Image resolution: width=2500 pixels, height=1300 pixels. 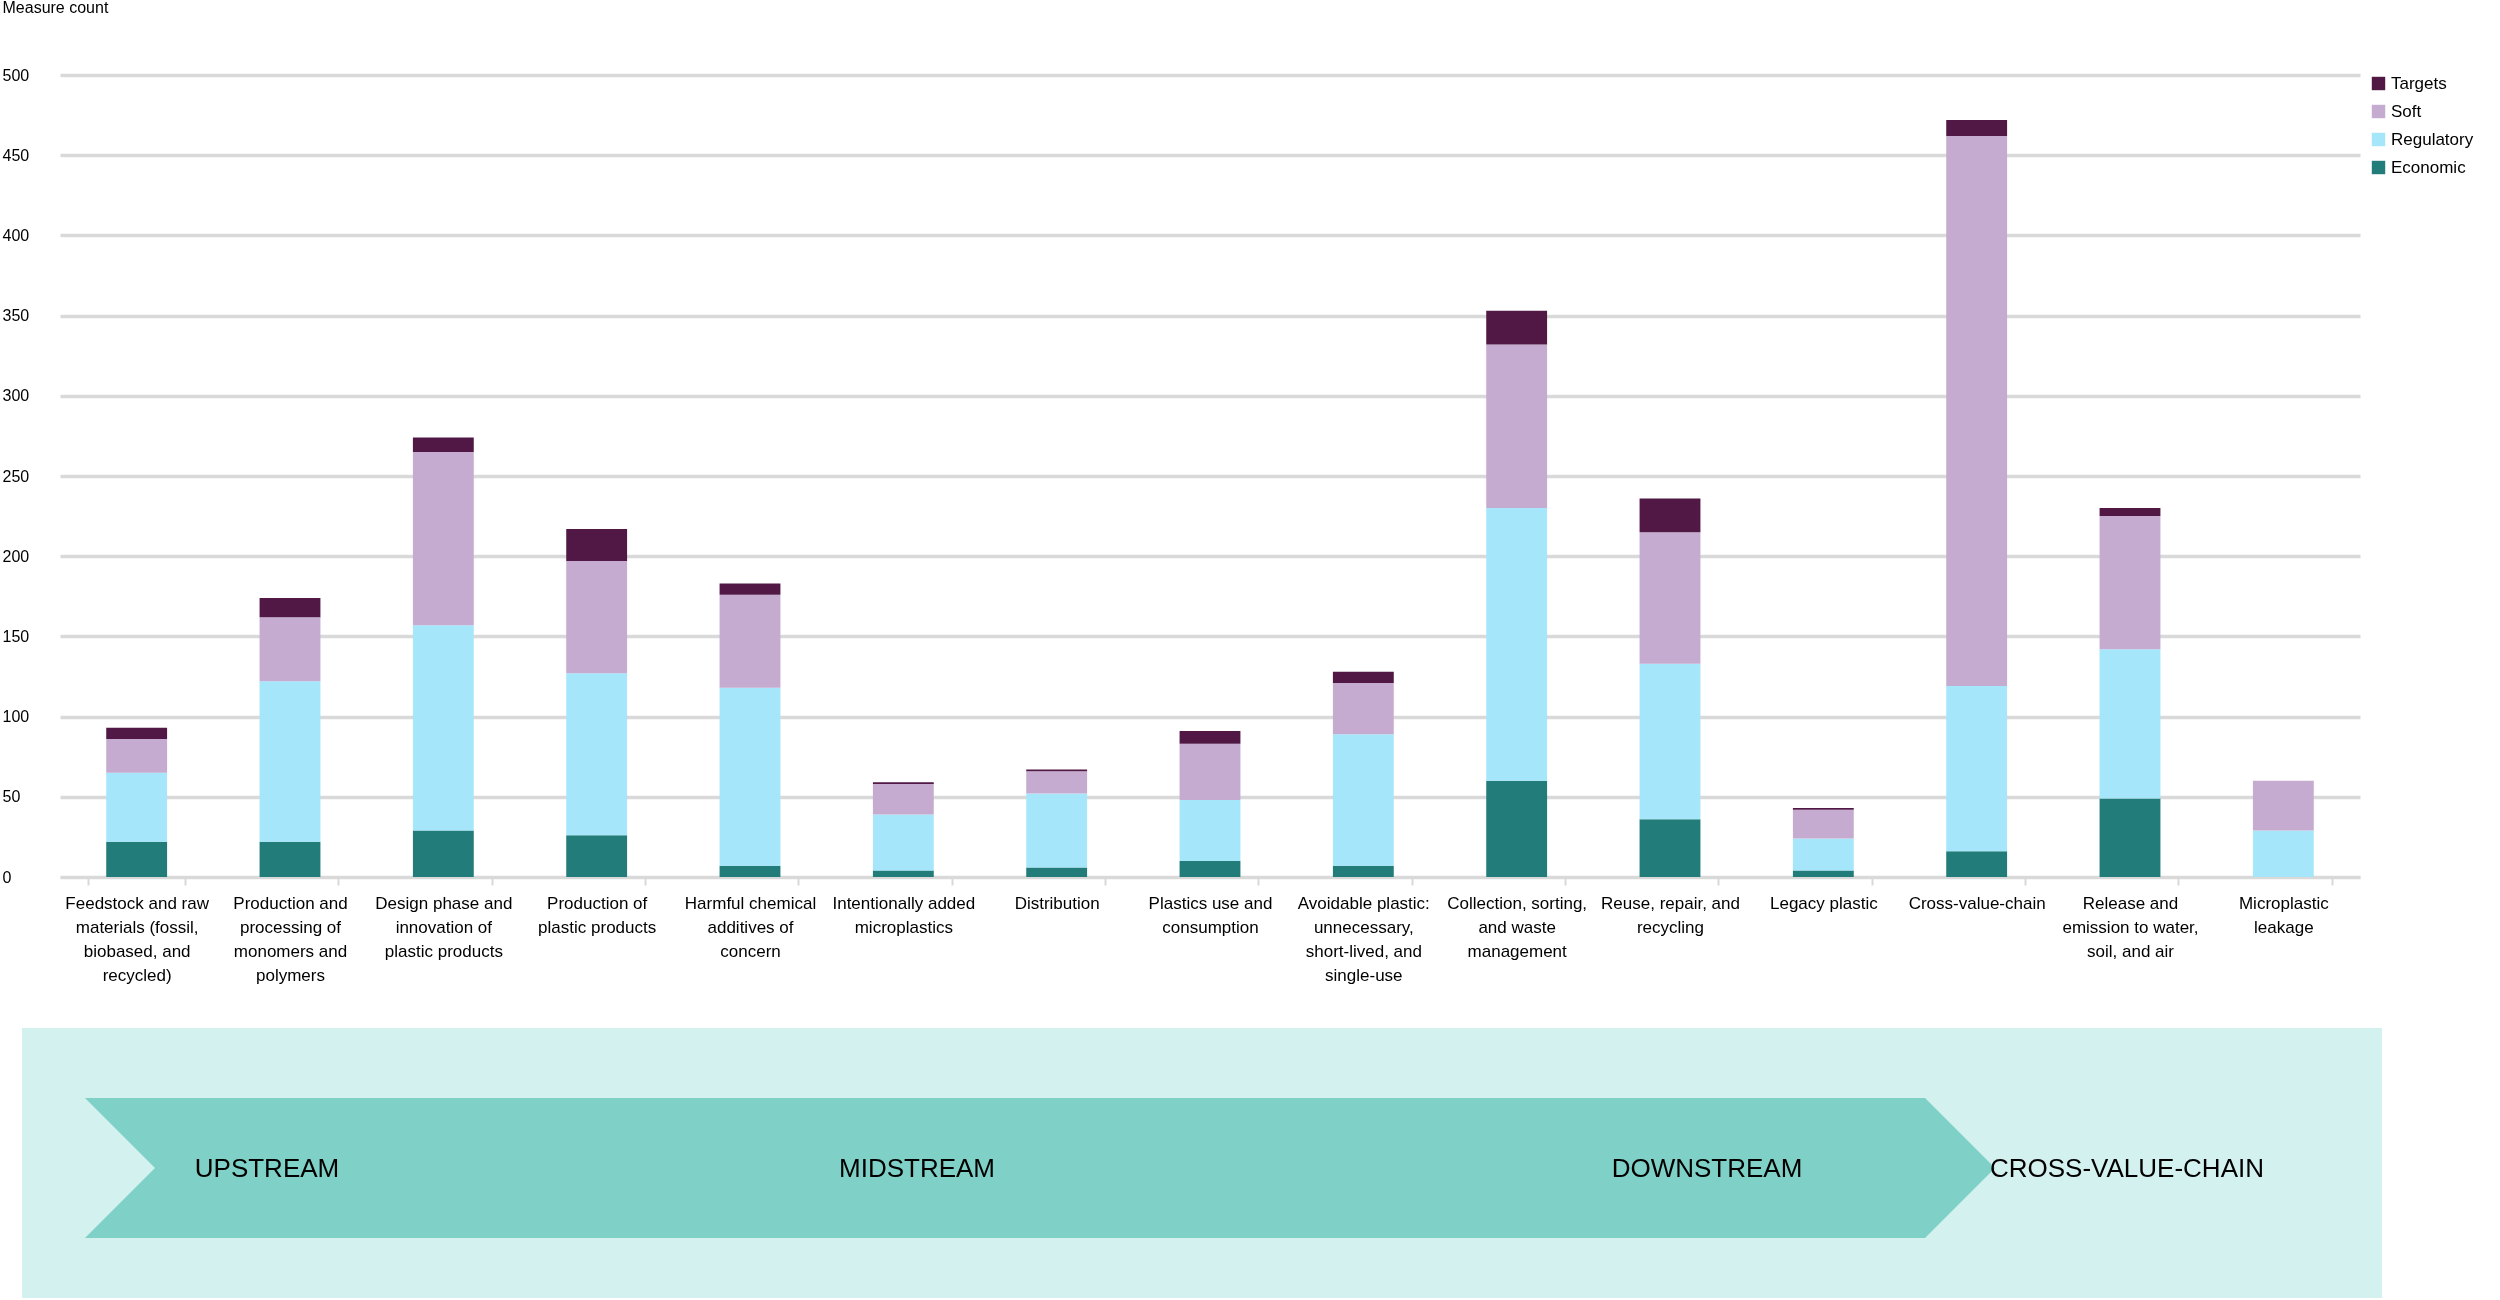 What do you see at coordinates (1977, 903) in the screenshot?
I see `x-tick-label: Cross-value-chain` at bounding box center [1977, 903].